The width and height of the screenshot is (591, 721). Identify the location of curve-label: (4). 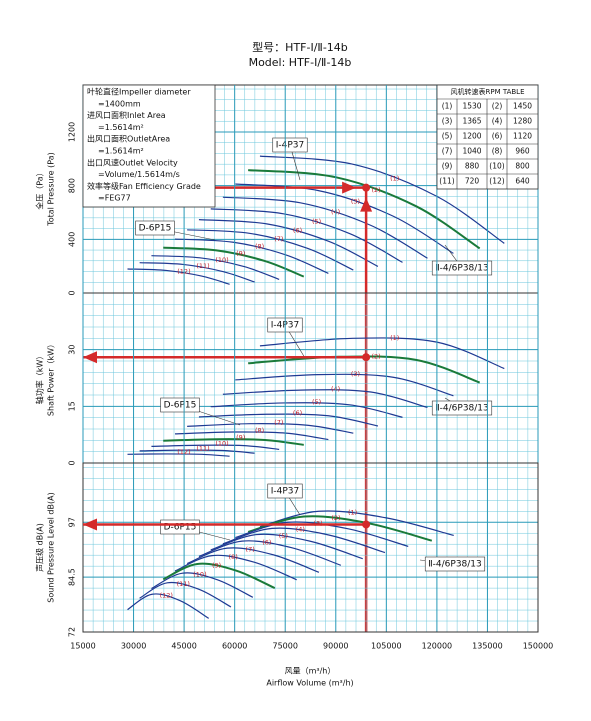
(300, 530).